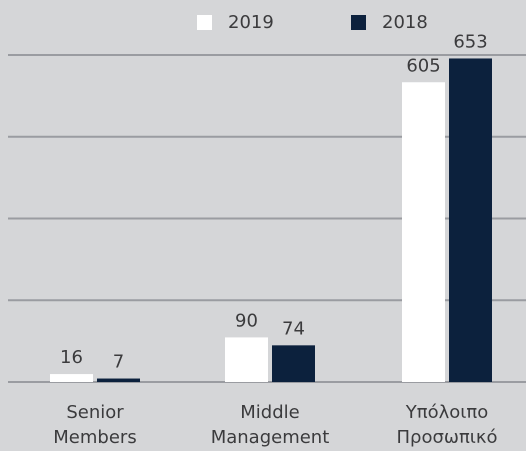 This screenshot has height=451, width=526. What do you see at coordinates (423, 65) in the screenshot?
I see `value-label: 605` at bounding box center [423, 65].